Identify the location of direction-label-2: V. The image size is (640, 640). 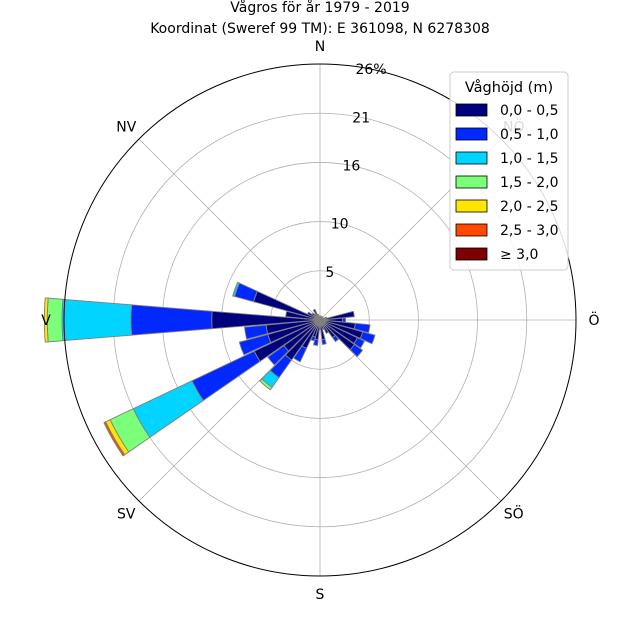
(46, 321).